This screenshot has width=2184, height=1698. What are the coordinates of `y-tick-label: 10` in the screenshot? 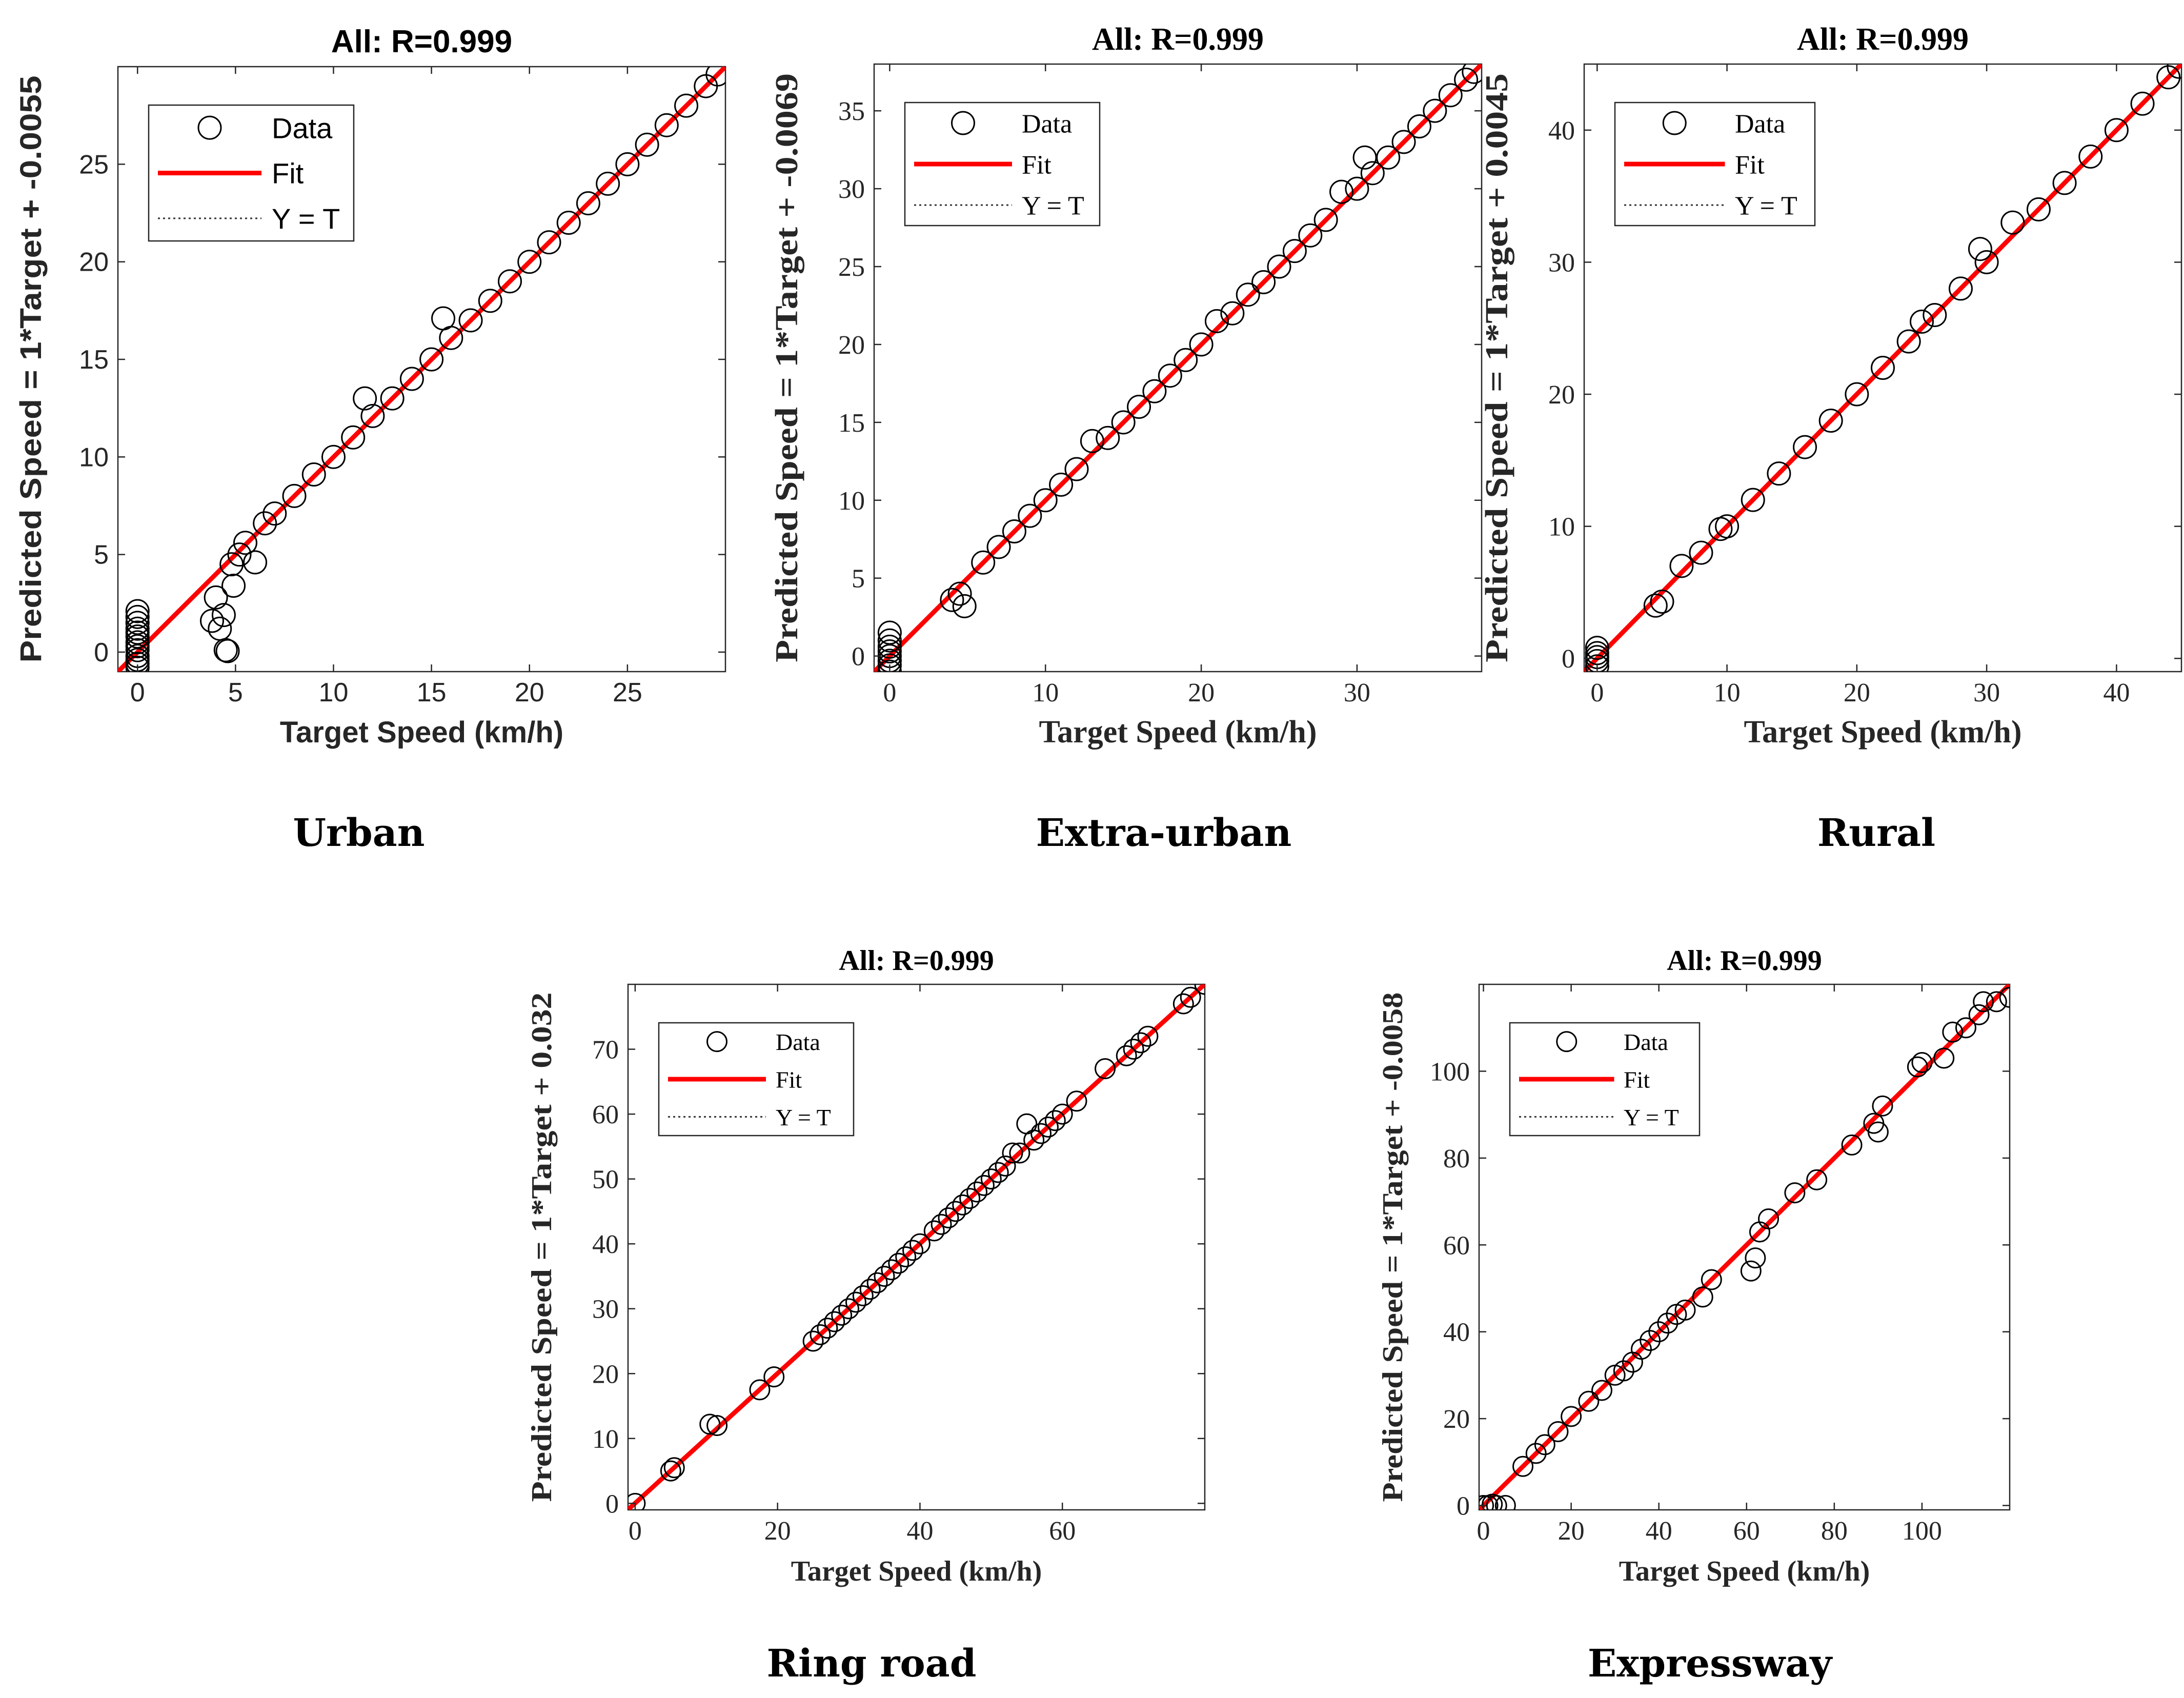 It's located at (1561, 527).